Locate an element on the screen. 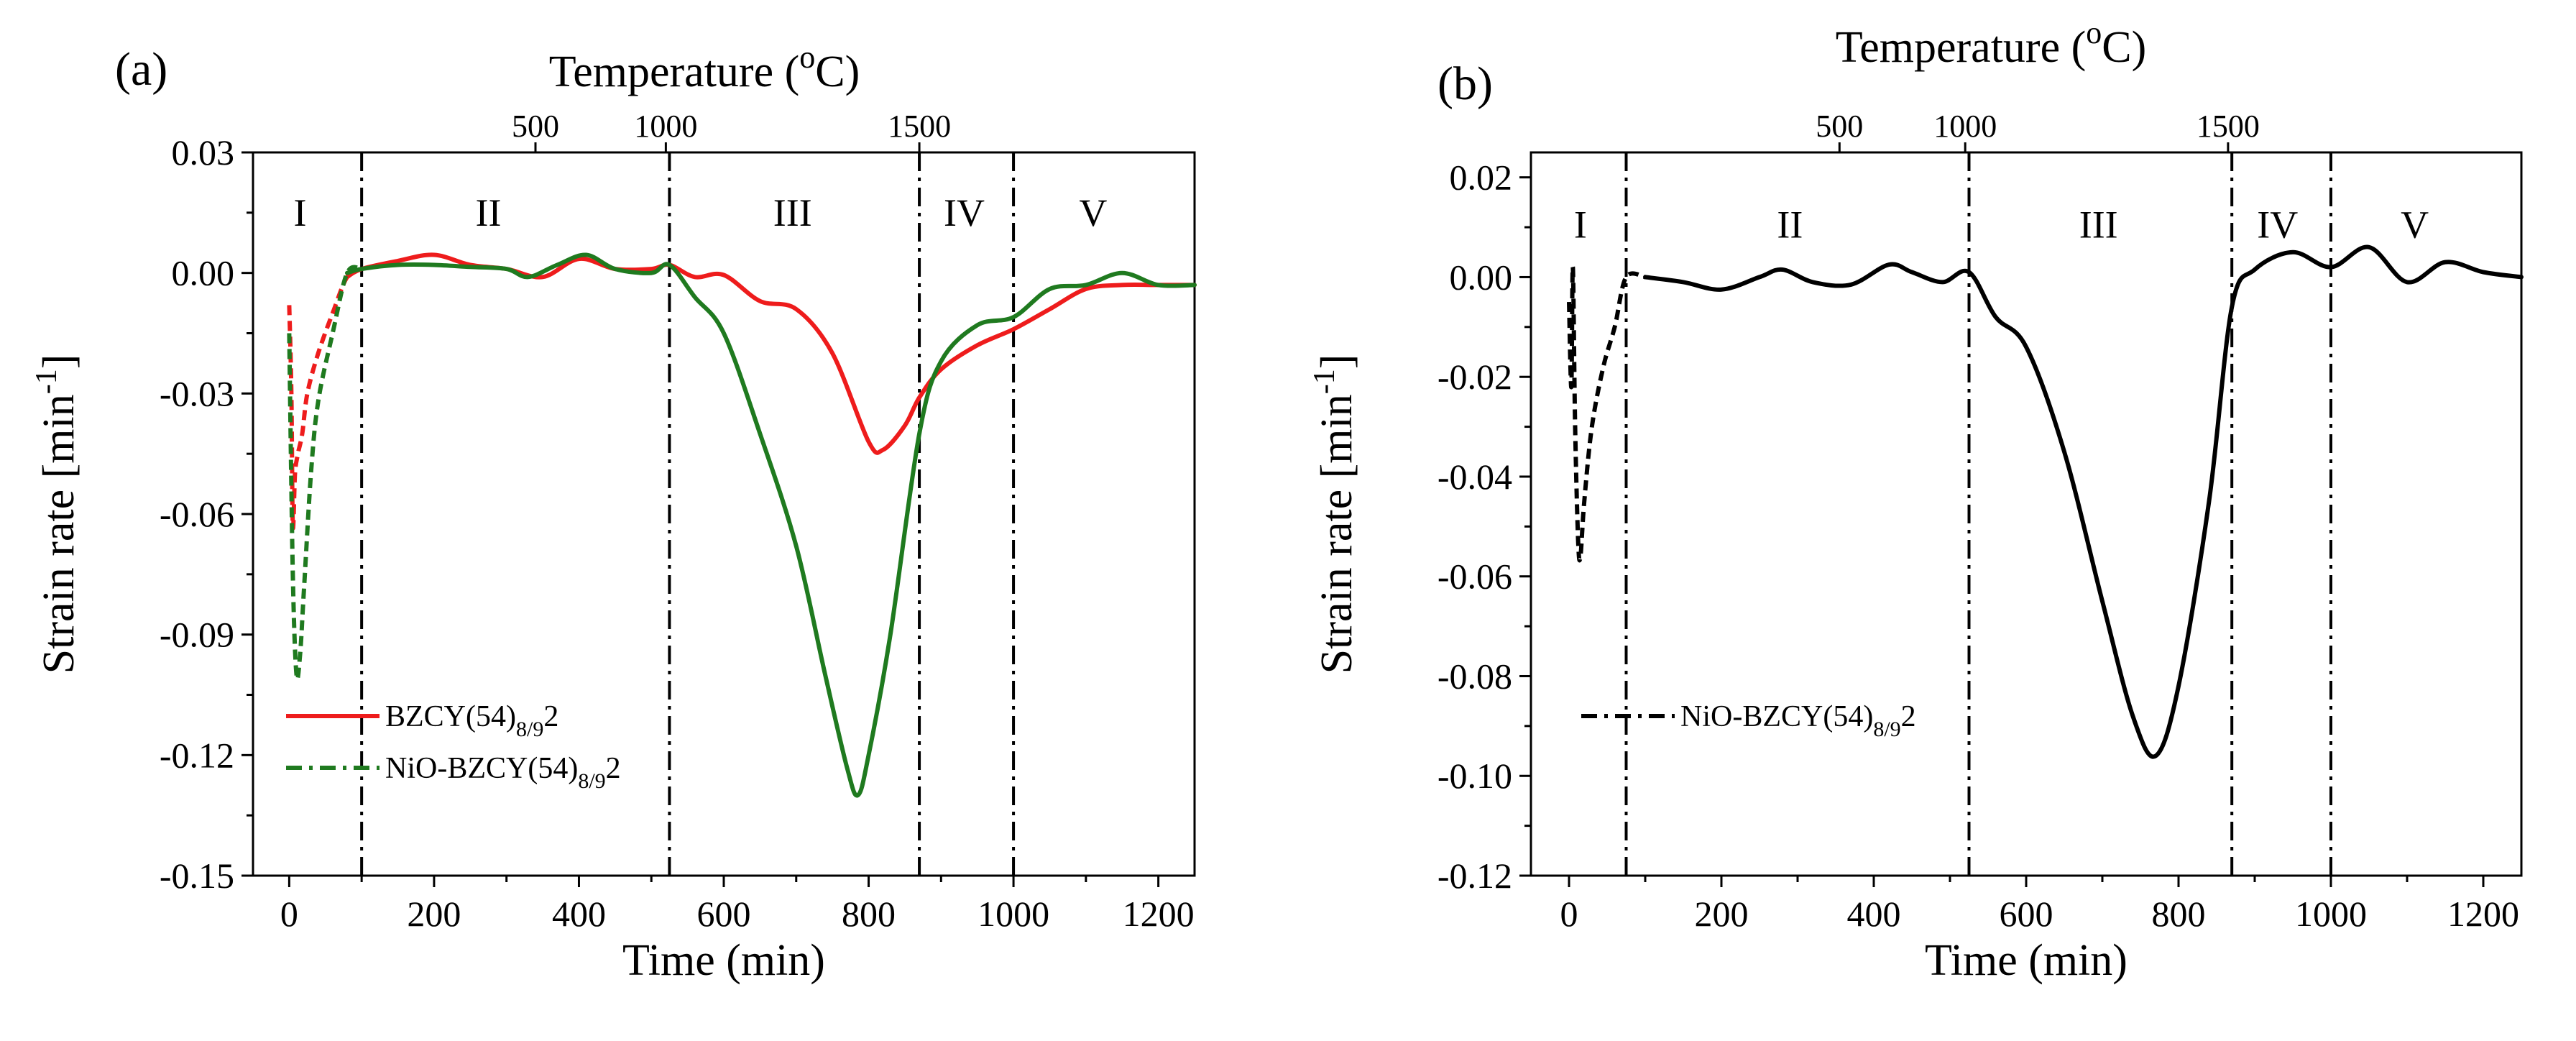 The width and height of the screenshot is (2576, 1041). panel-label: (a) is located at coordinates (141, 69).